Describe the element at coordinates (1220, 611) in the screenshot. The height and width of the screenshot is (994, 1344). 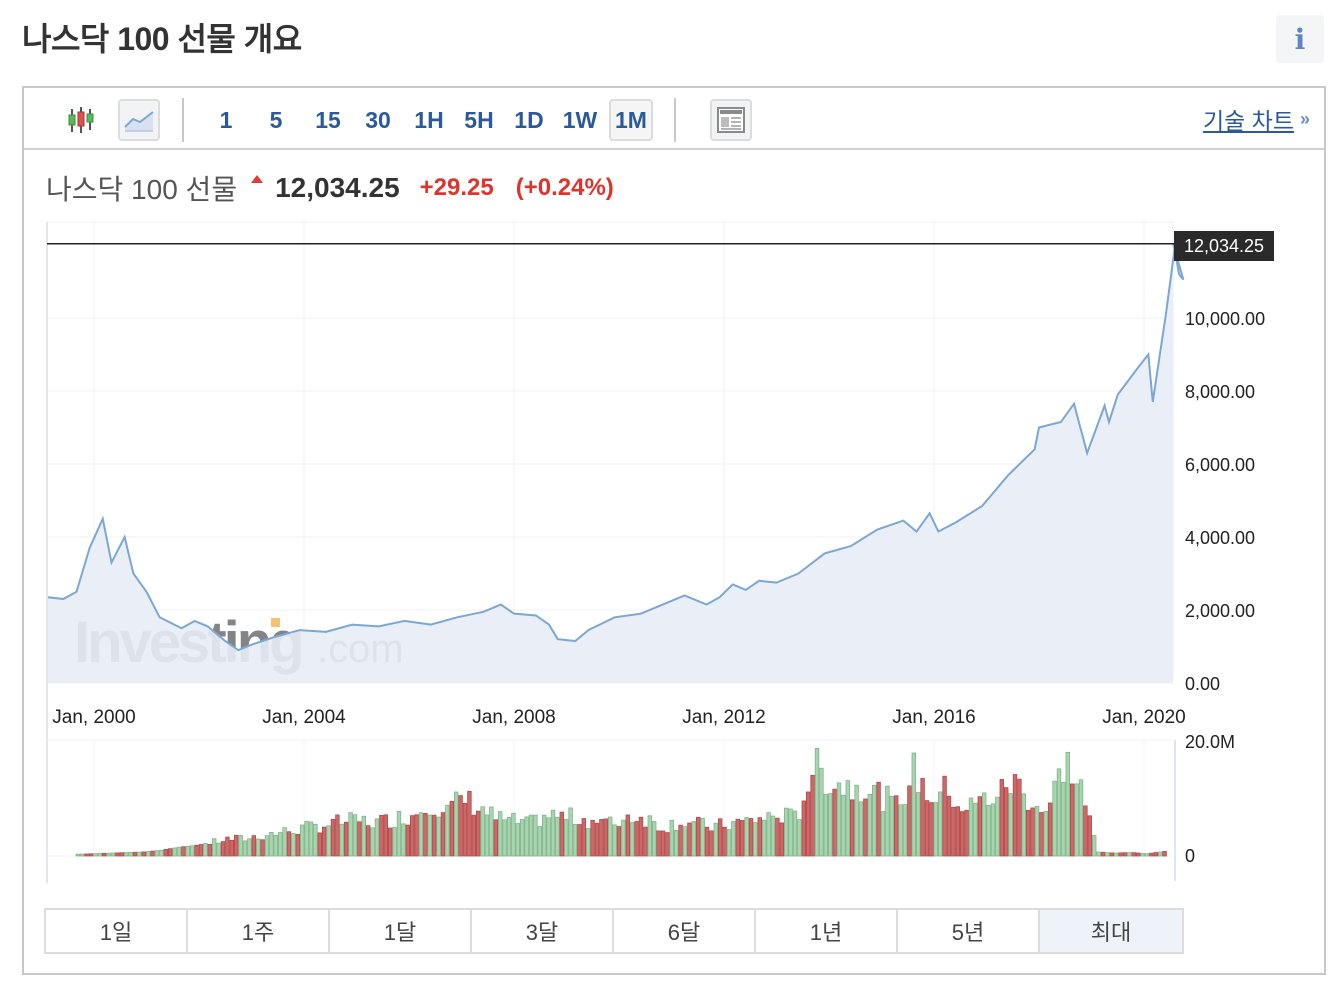
I see `svg-text: 2,000.00` at that location.